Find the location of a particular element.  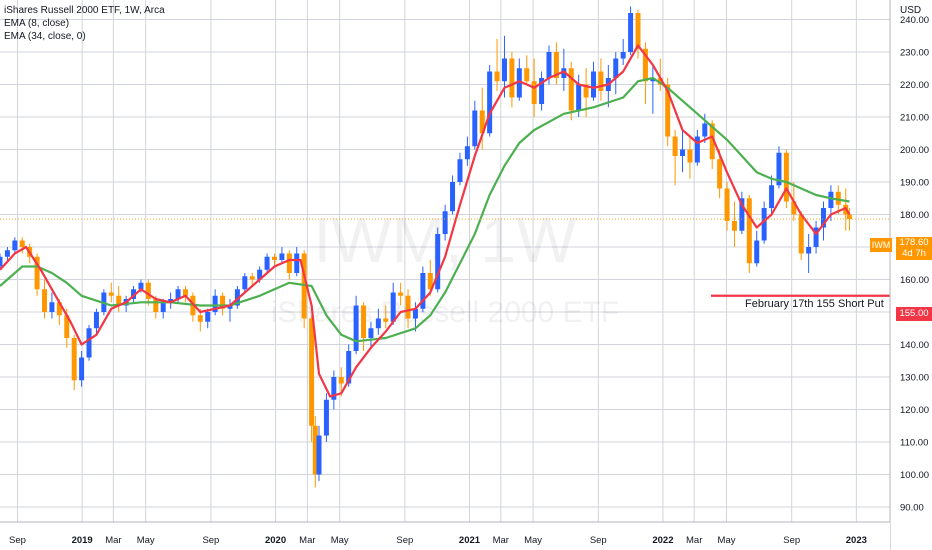

legend-ema-fast: EMA (8, close) is located at coordinates (37, 23).